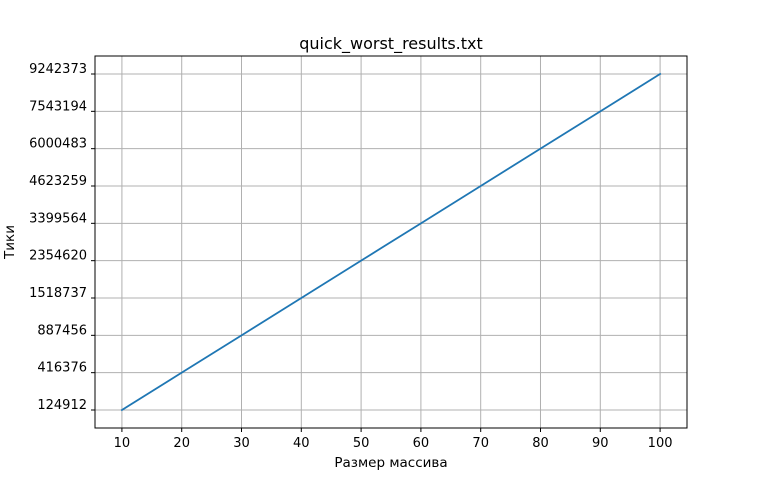 The width and height of the screenshot is (763, 480). Describe the element at coordinates (58, 256) in the screenshot. I see `y-tick-label: 2354620` at that location.